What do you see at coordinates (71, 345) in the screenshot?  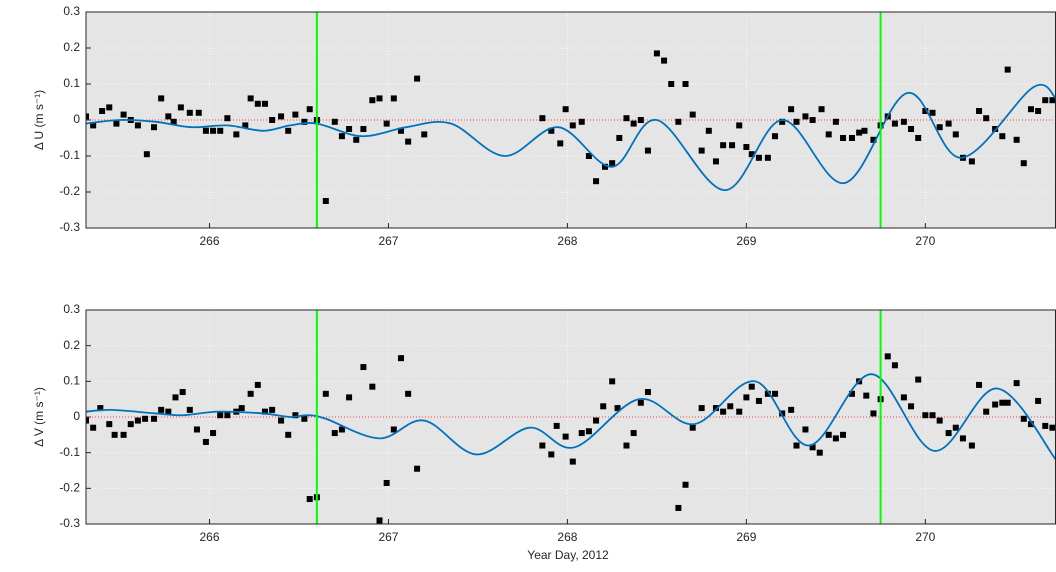 I see `y-tick-label: 0.2` at bounding box center [71, 345].